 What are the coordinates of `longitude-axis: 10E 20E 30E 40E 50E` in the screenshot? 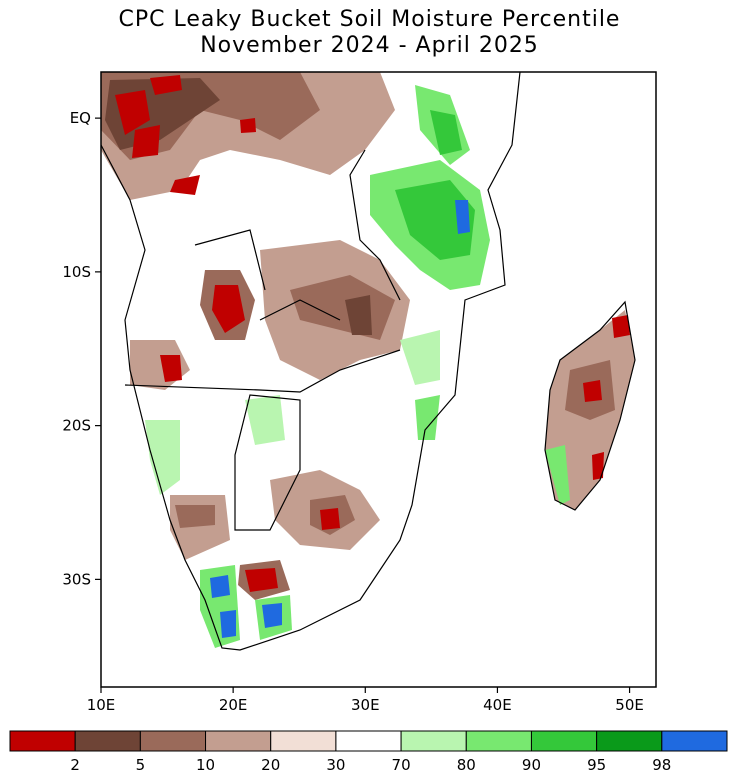 It's located at (365, 700).